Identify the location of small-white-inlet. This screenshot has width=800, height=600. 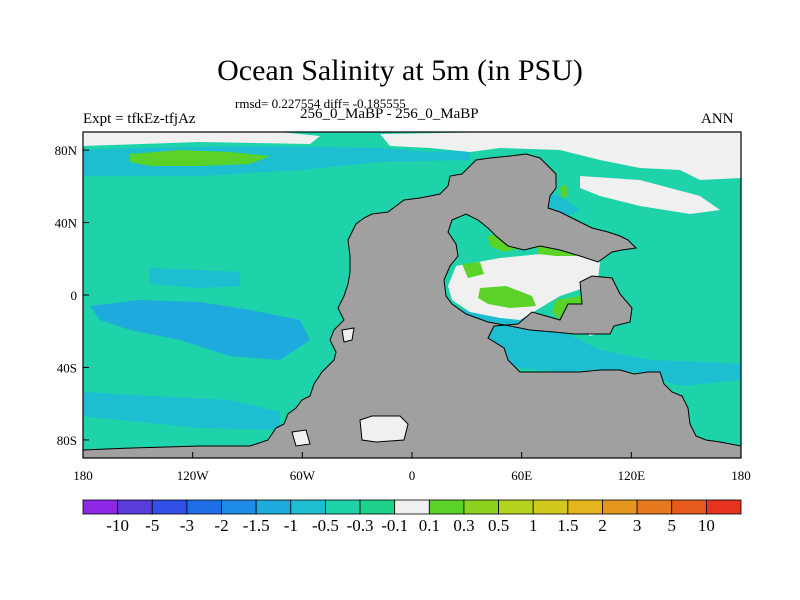
(348, 335).